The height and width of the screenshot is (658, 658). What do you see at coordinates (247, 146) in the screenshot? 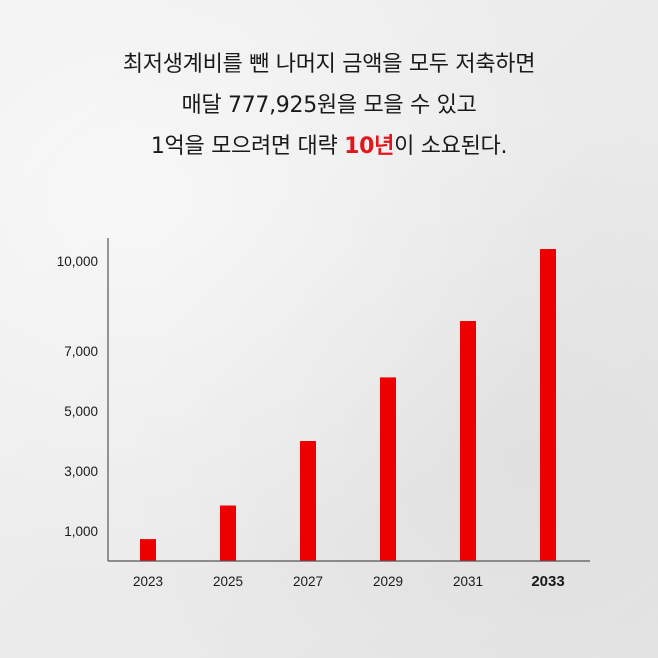
I see `headline-line-3-start: 1억을 모으려면 대략` at bounding box center [247, 146].